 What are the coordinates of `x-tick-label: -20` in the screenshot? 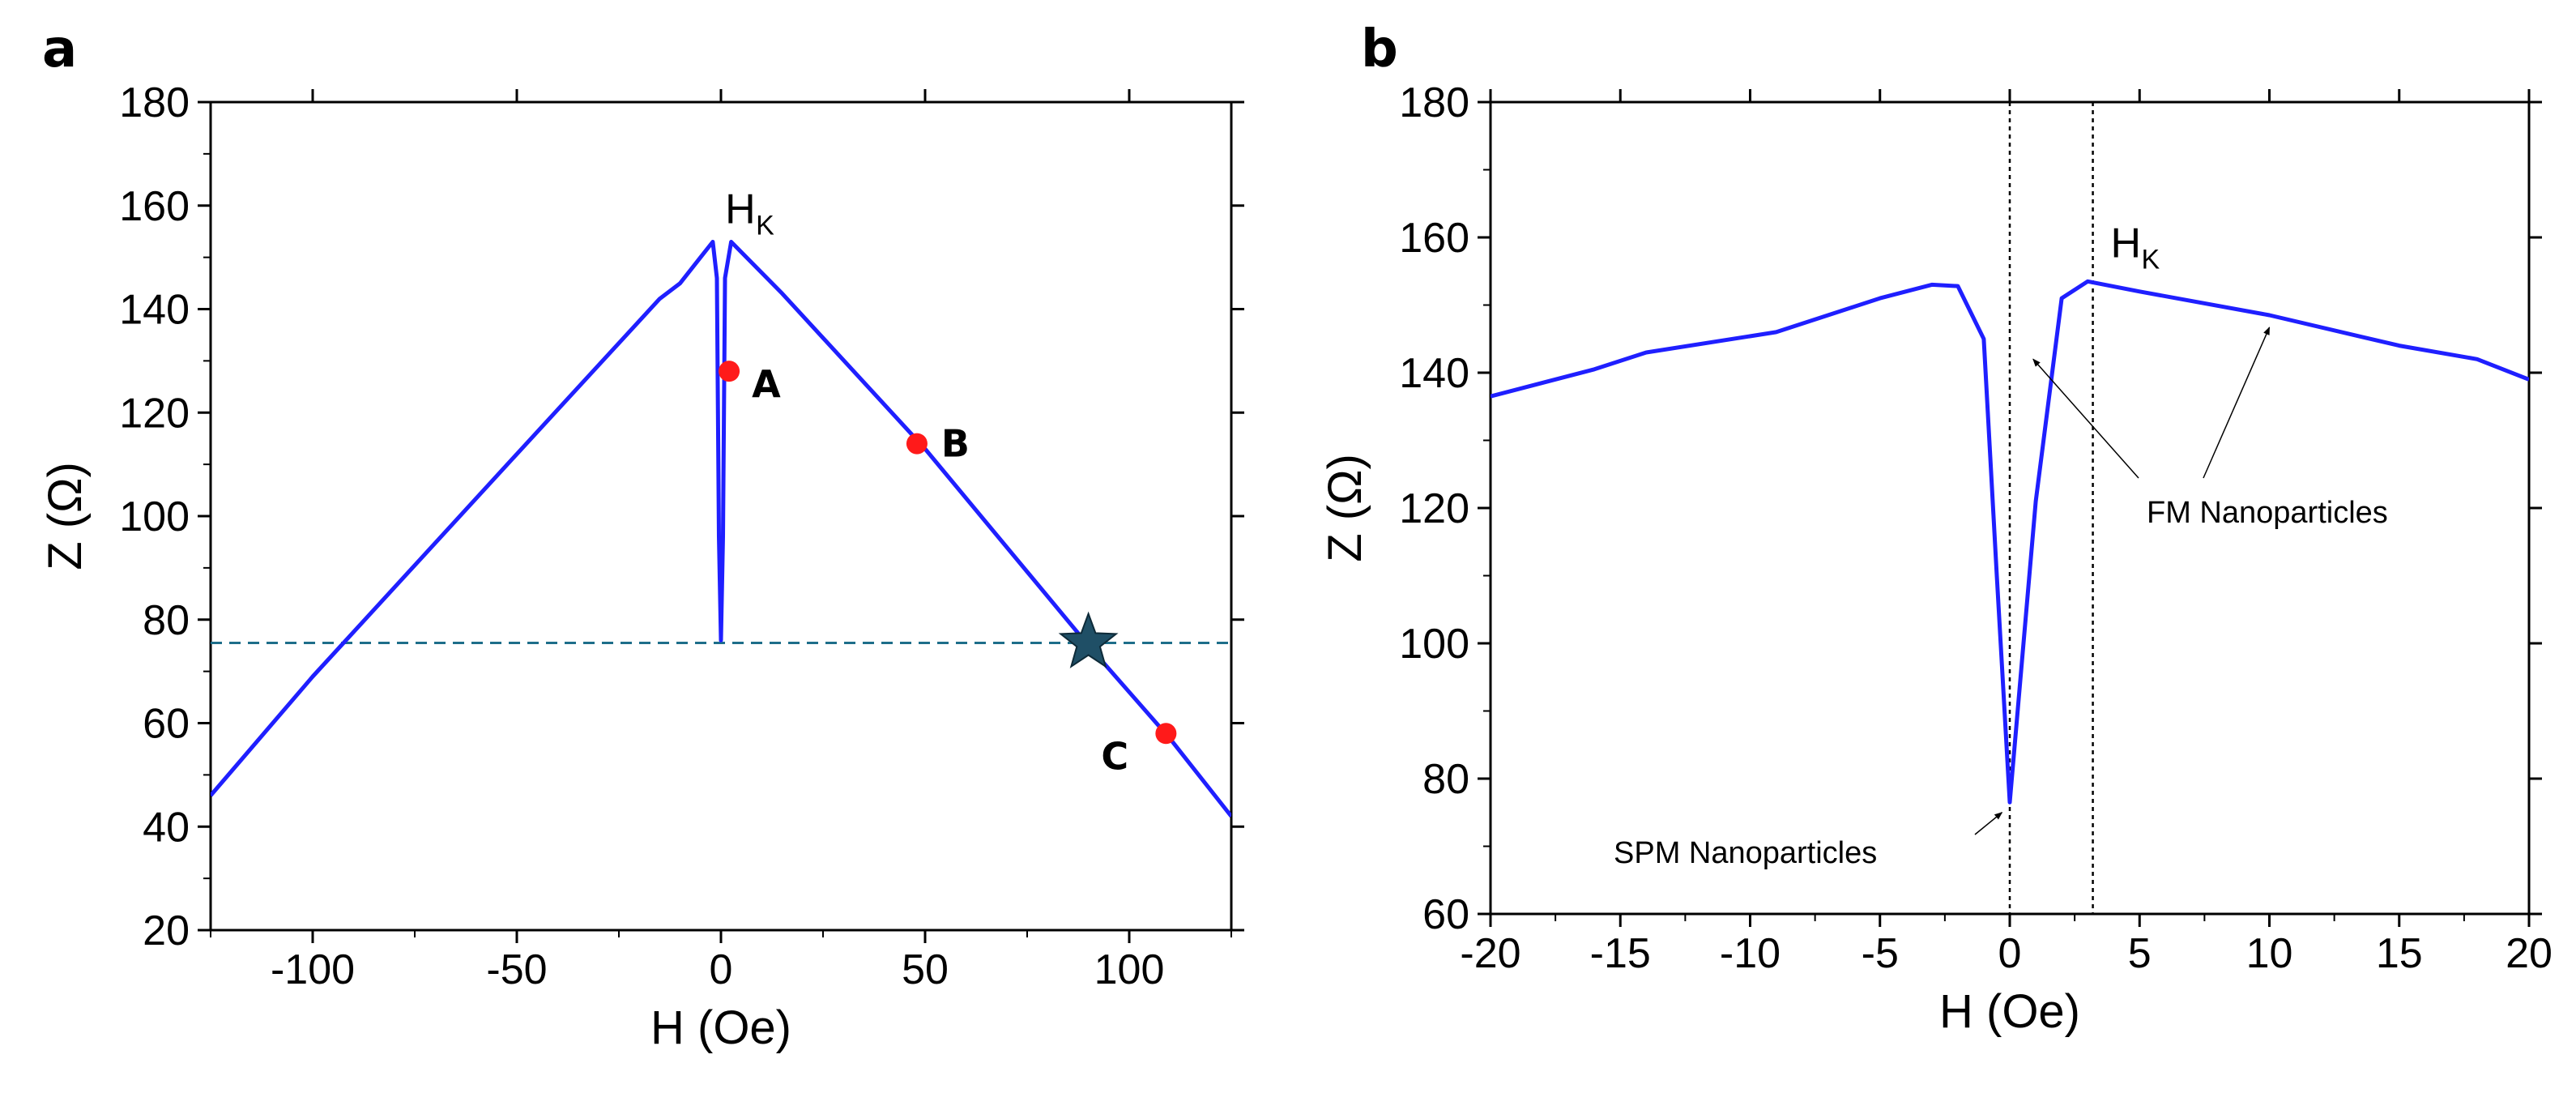 It's located at (1490, 953).